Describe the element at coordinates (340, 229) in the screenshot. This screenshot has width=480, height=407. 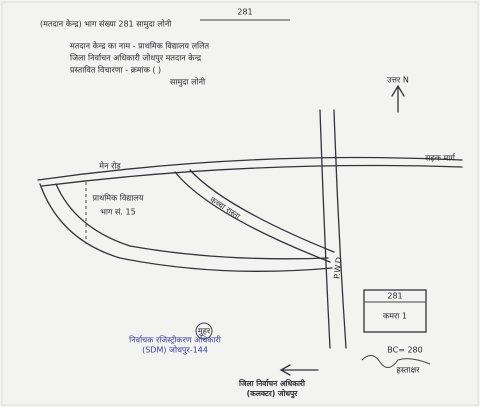
I see `pwd-road-right` at that location.